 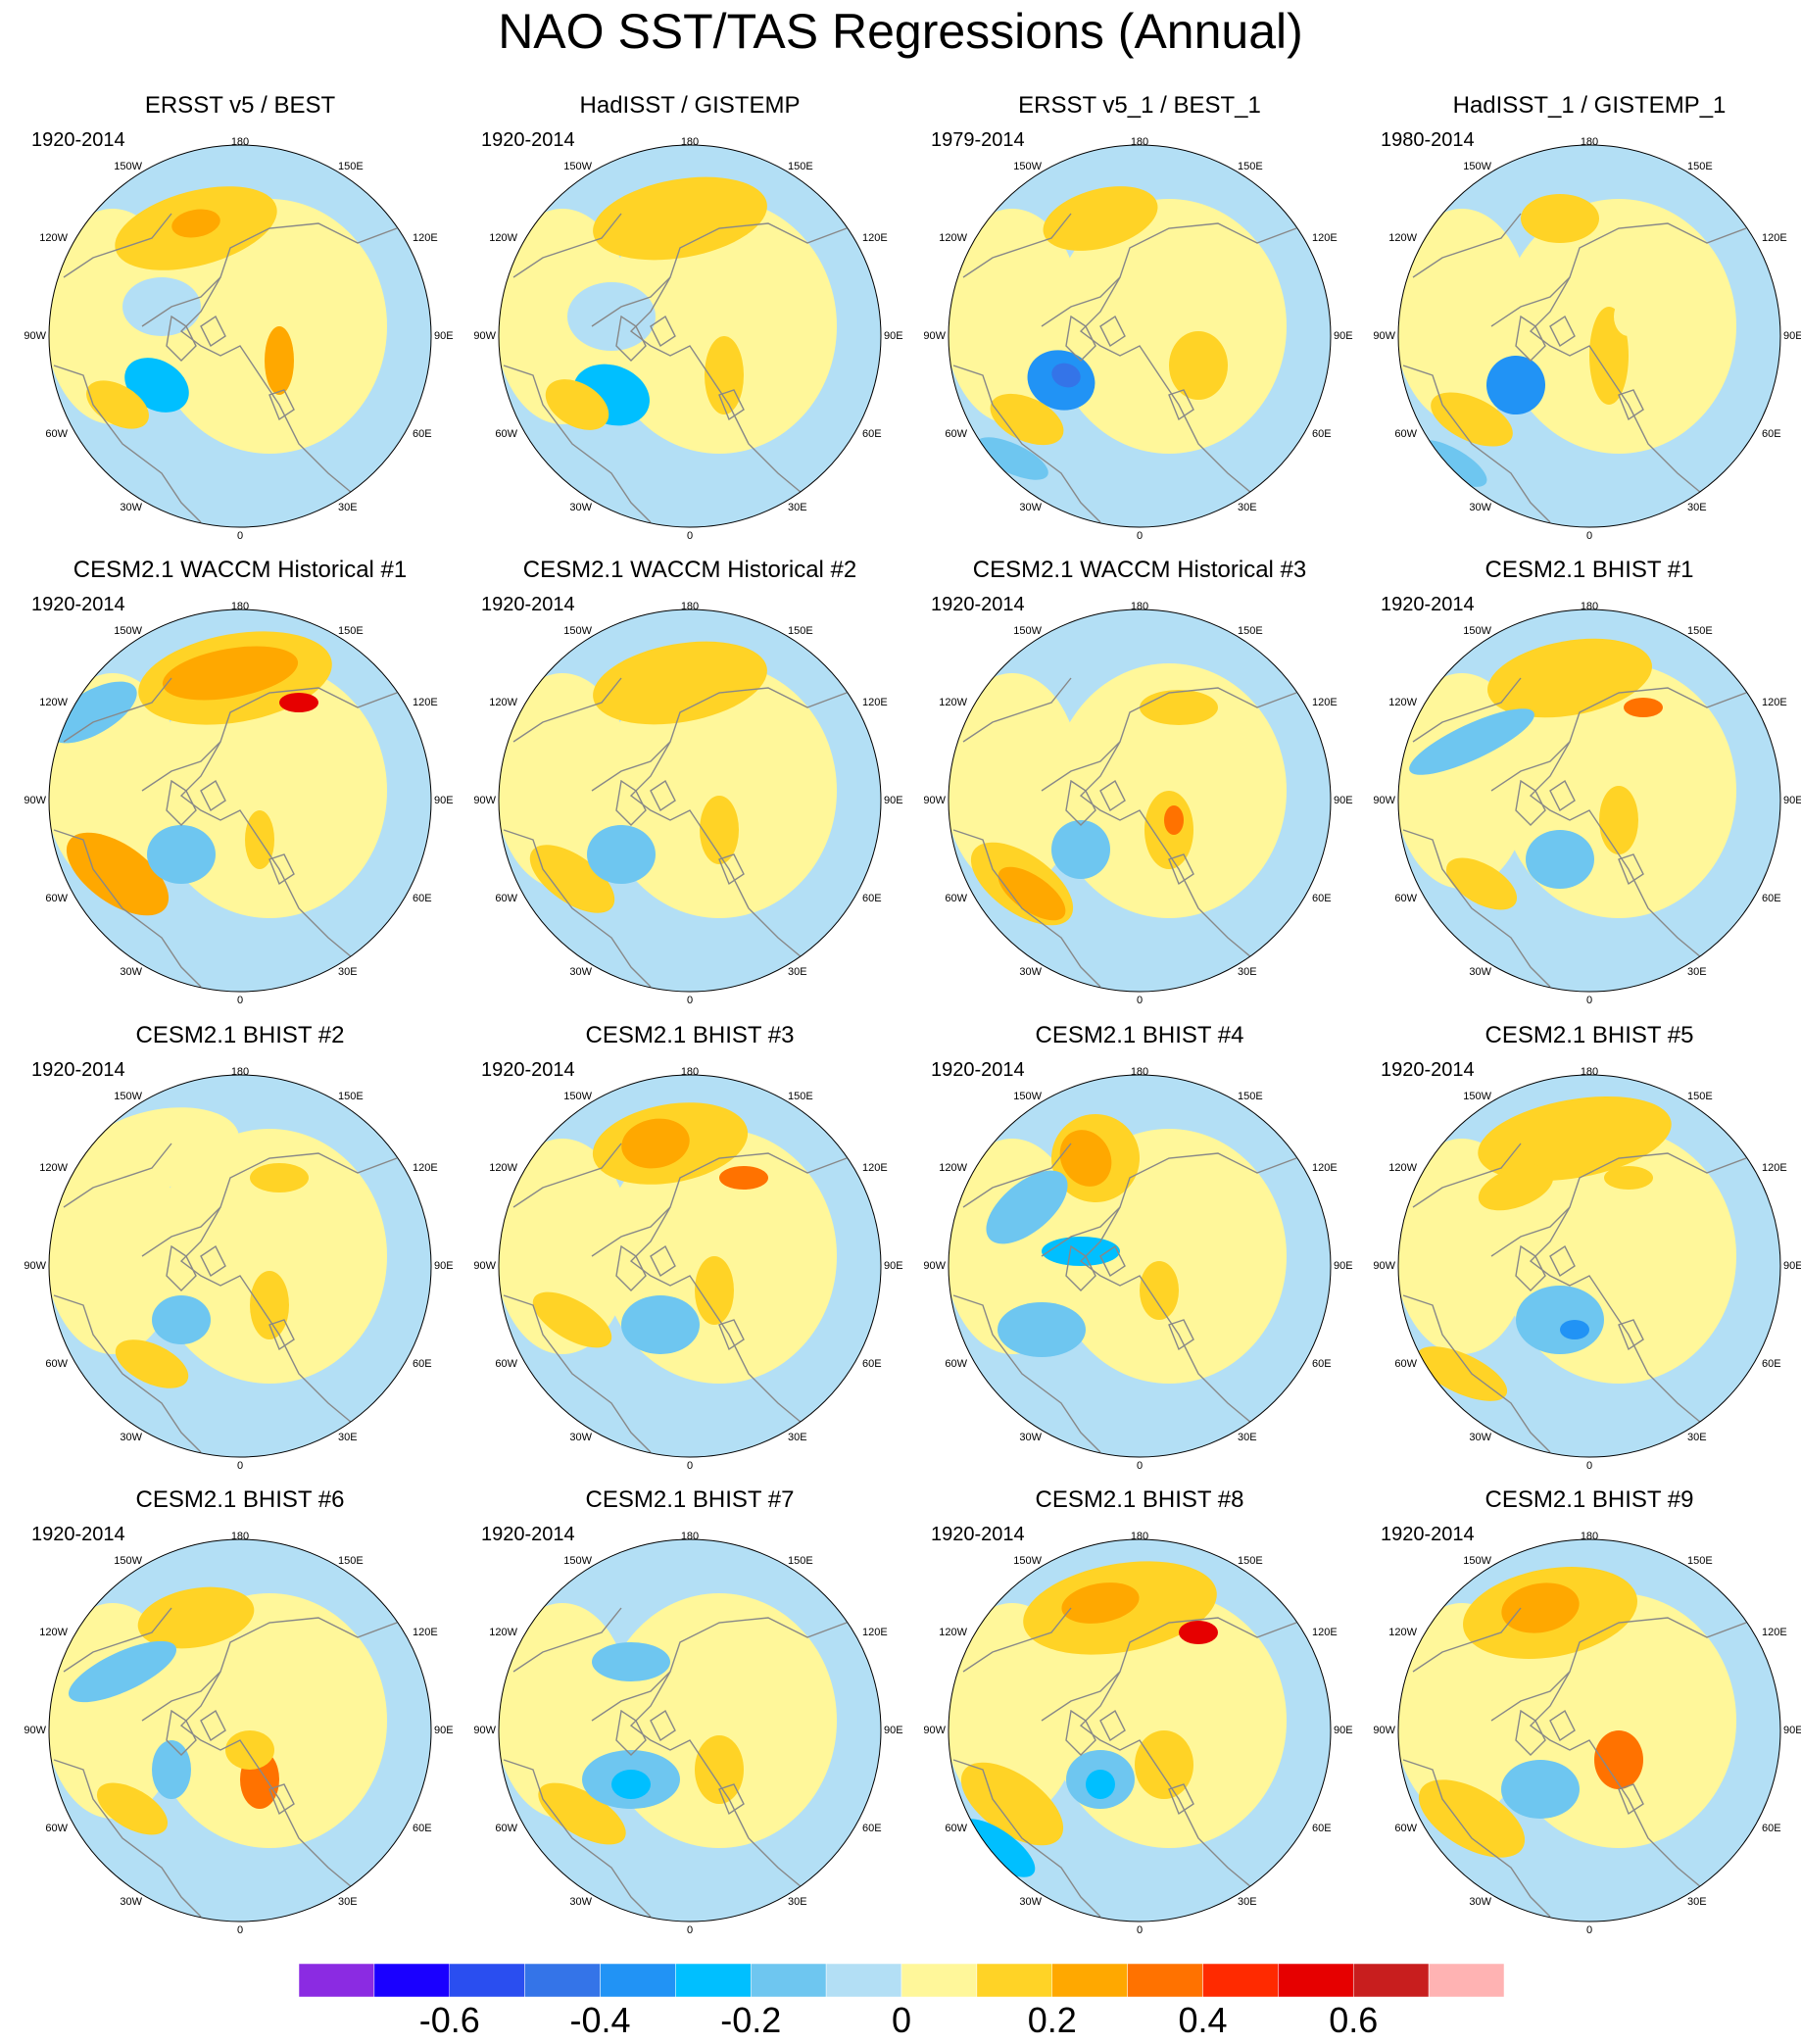 I want to click on colorbar-tick-label: 0.2, so click(x=1052, y=2020).